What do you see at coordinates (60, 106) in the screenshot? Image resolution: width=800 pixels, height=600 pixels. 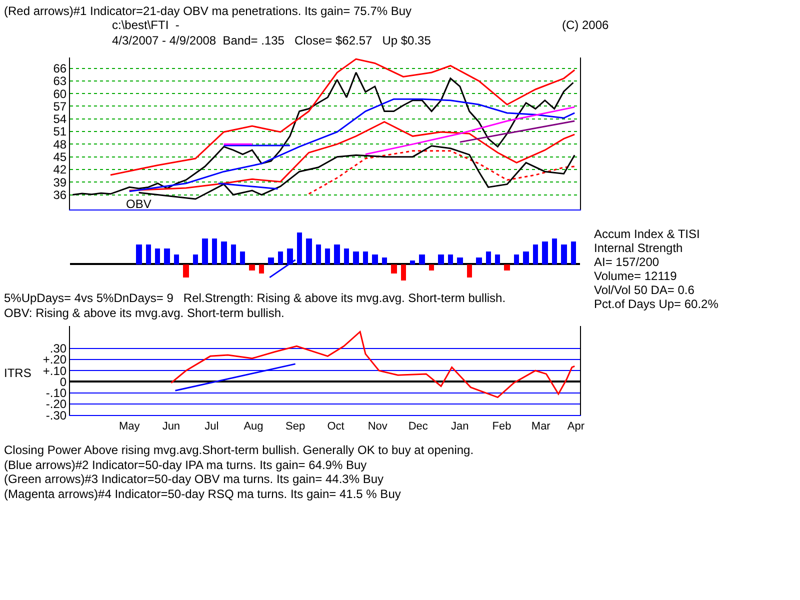 I see `y-tick-label: 57` at bounding box center [60, 106].